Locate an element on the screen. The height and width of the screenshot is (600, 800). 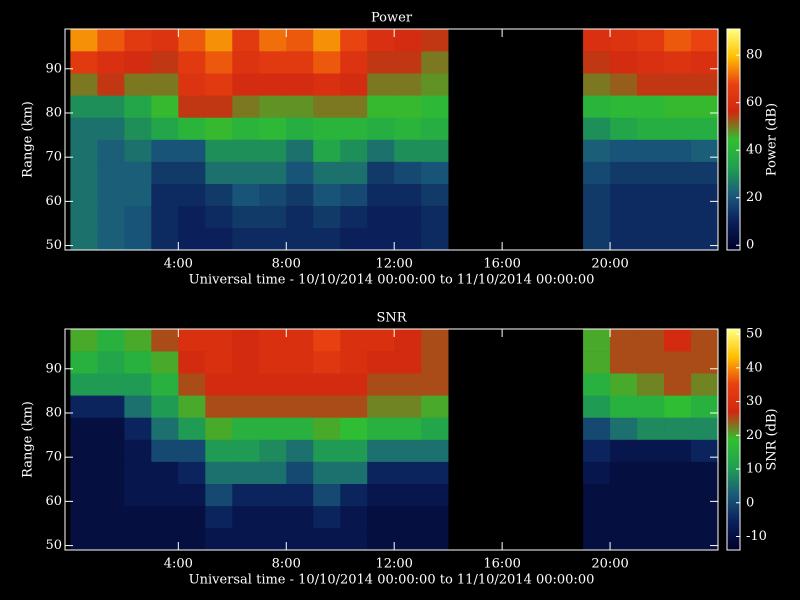
colorbar-tick-label: 50 is located at coordinates (754, 334).